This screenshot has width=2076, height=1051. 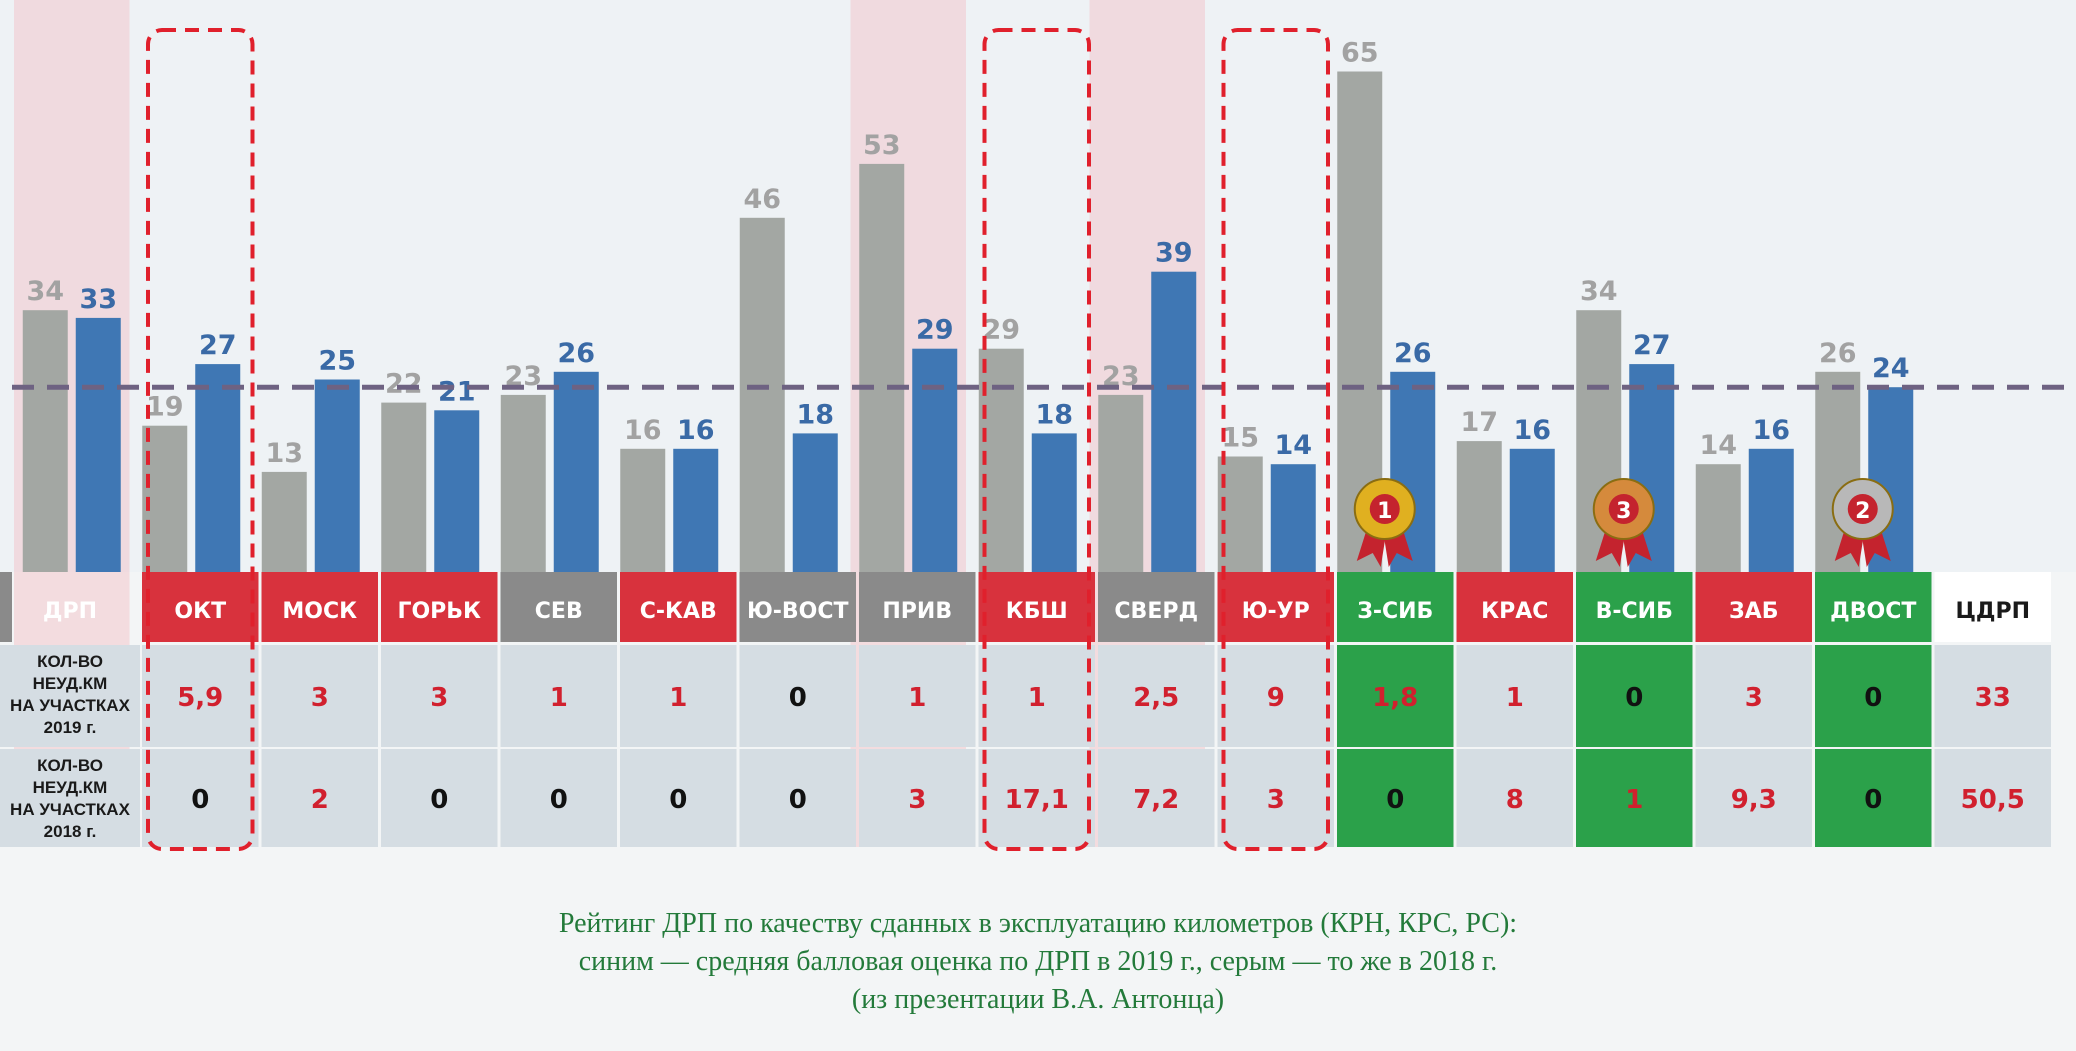 I want to click on data-label-2018: 29, so click(x=1001, y=330).